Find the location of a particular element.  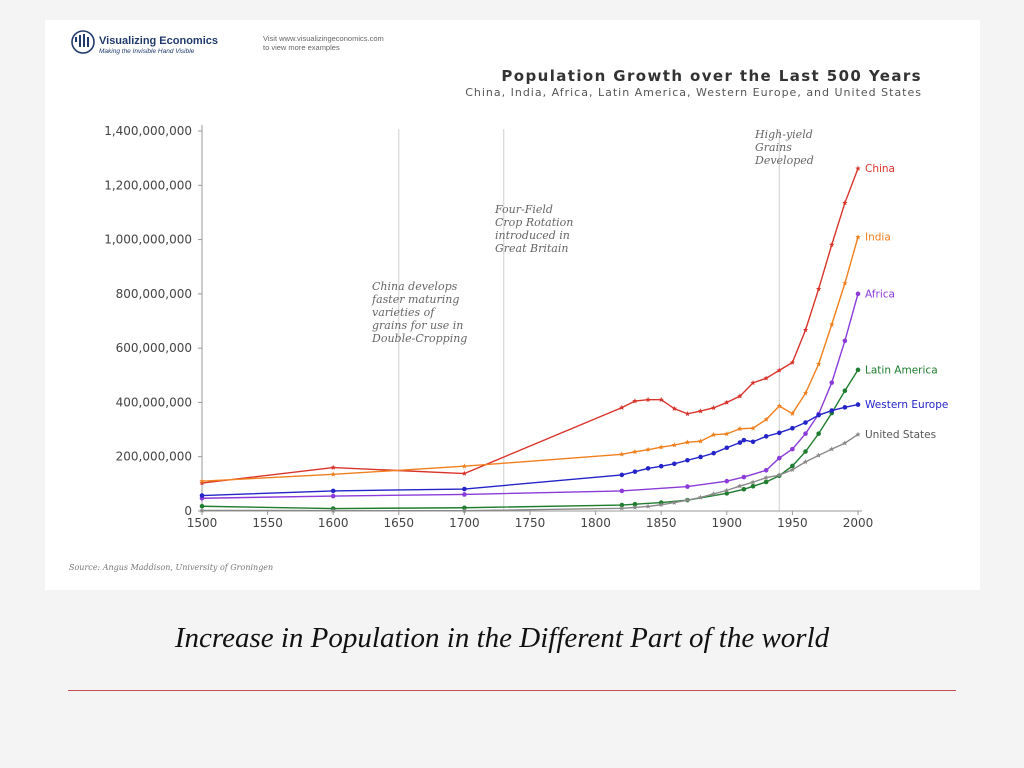

annotation-line-text: Grains is located at coordinates (773, 147).